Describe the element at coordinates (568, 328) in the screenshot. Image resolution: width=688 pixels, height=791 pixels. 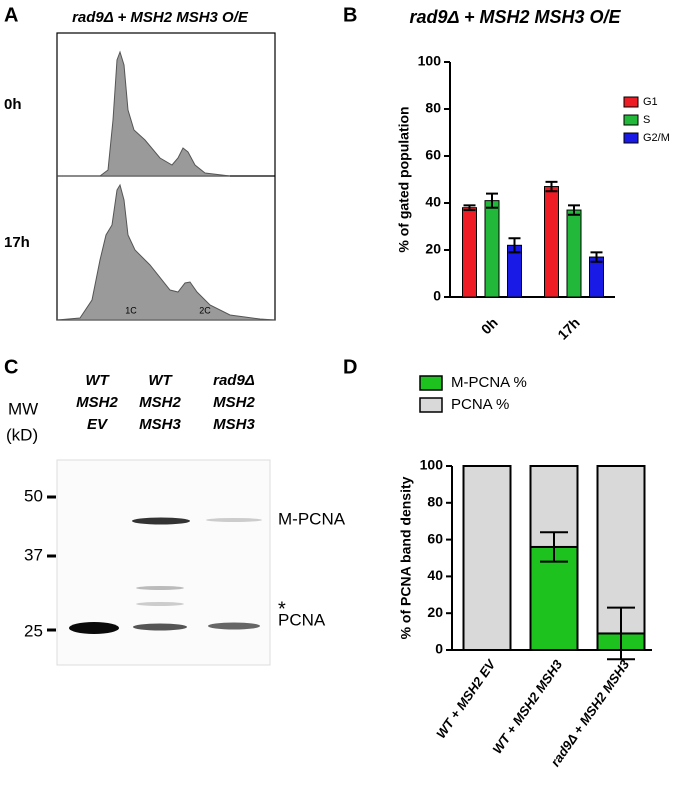
I see `x-tick-label: 17h` at that location.